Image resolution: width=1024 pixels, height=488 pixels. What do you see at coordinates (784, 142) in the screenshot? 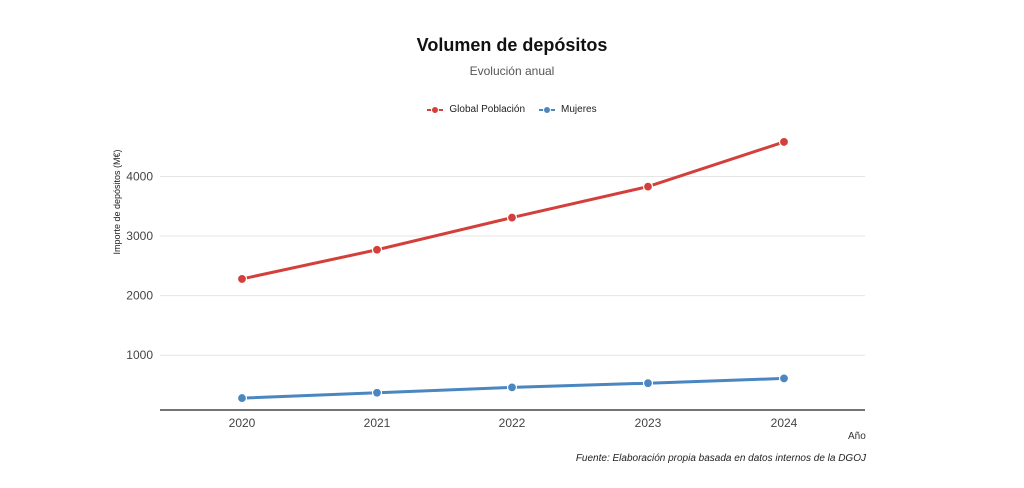
I see `data-point-global-poblaci-n-2024` at bounding box center [784, 142].